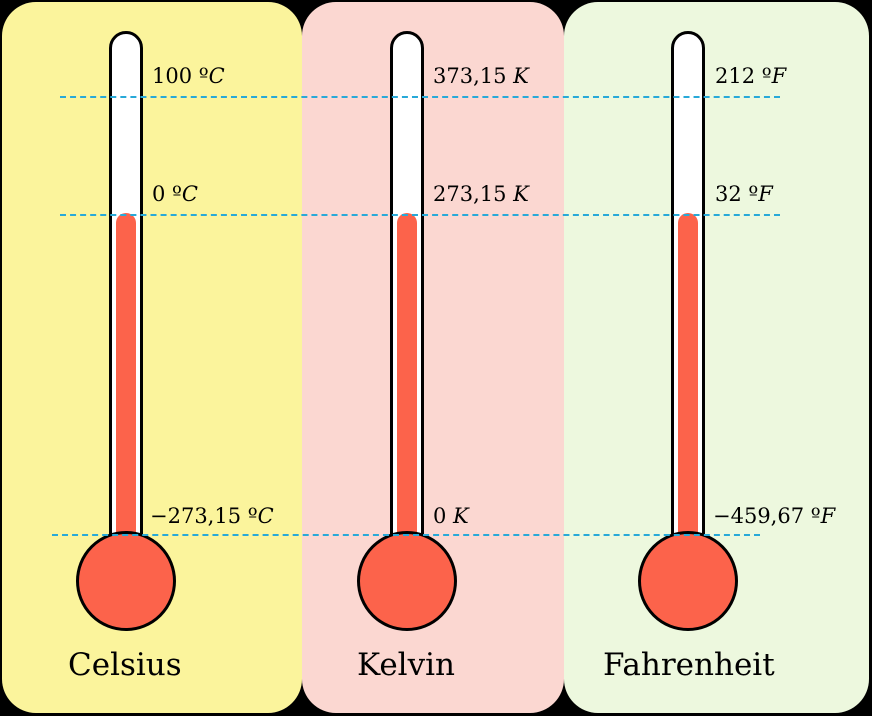 The image size is (872, 716). Describe the element at coordinates (481, 76) in the screenshot. I see `kelvin-boiling-label: 373,15 K` at that location.